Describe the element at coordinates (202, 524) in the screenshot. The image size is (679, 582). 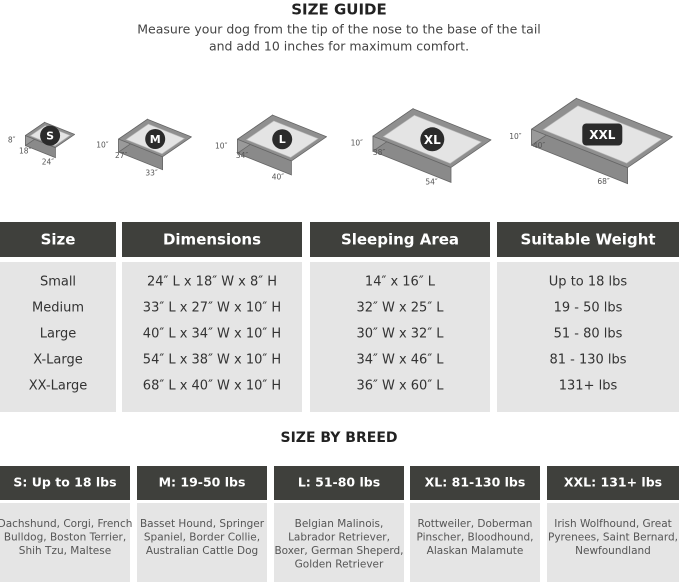
I see `breed-list: Basset Hound, Springer` at that location.